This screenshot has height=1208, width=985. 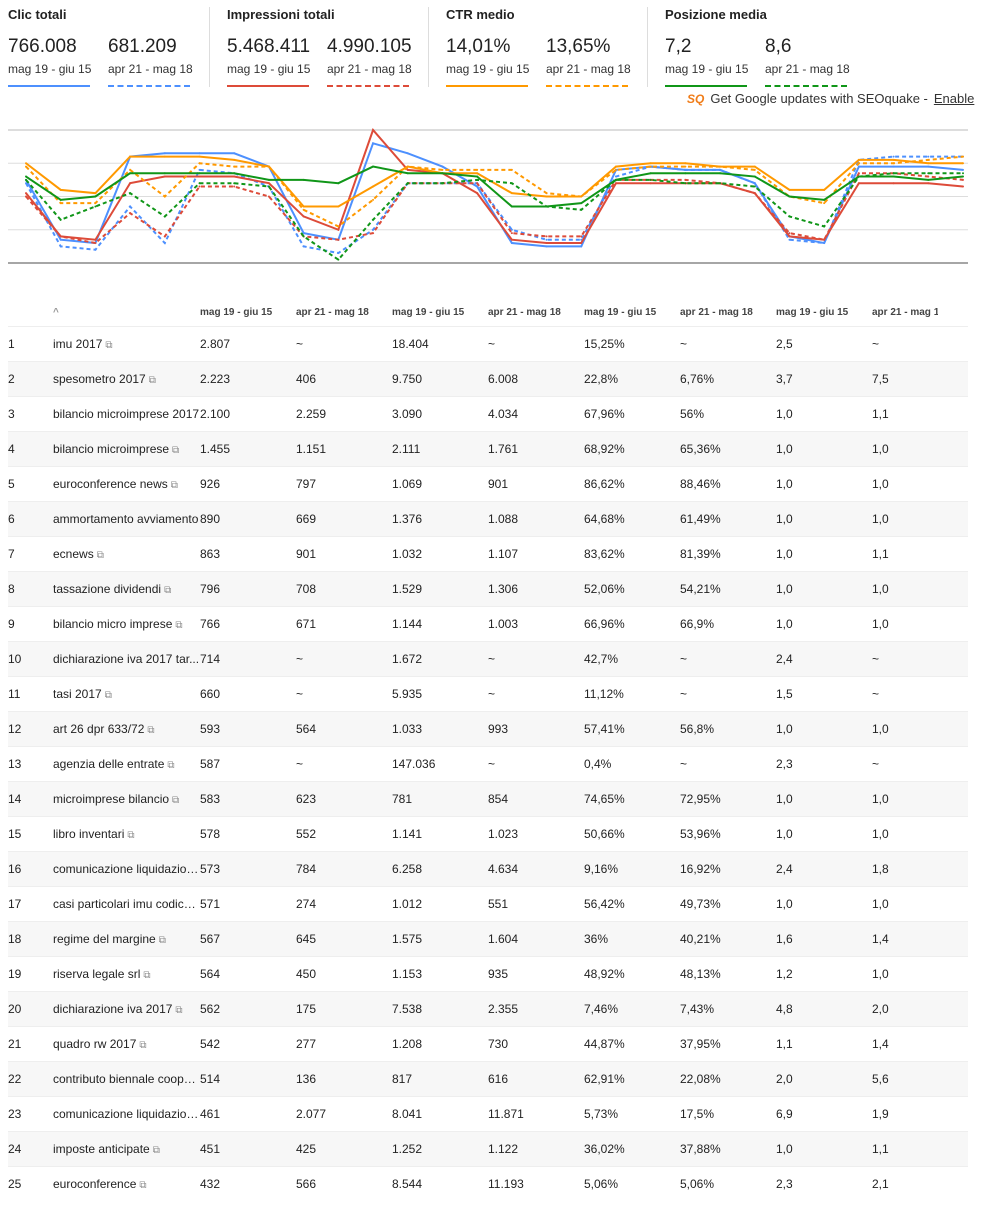 I want to click on query-cell: art 26 dpr 633/72 ⧉, so click(x=126, y=729).